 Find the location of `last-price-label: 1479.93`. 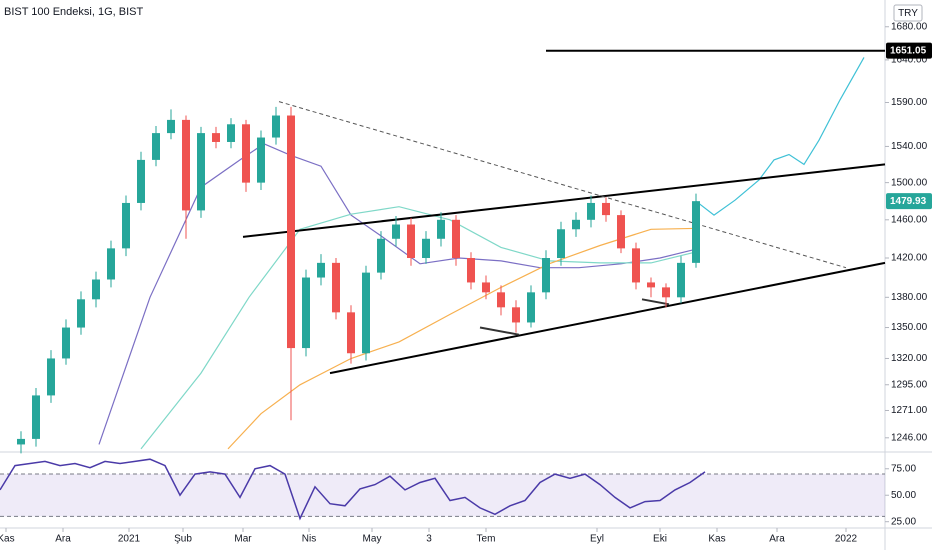

last-price-label: 1479.93 is located at coordinates (908, 201).